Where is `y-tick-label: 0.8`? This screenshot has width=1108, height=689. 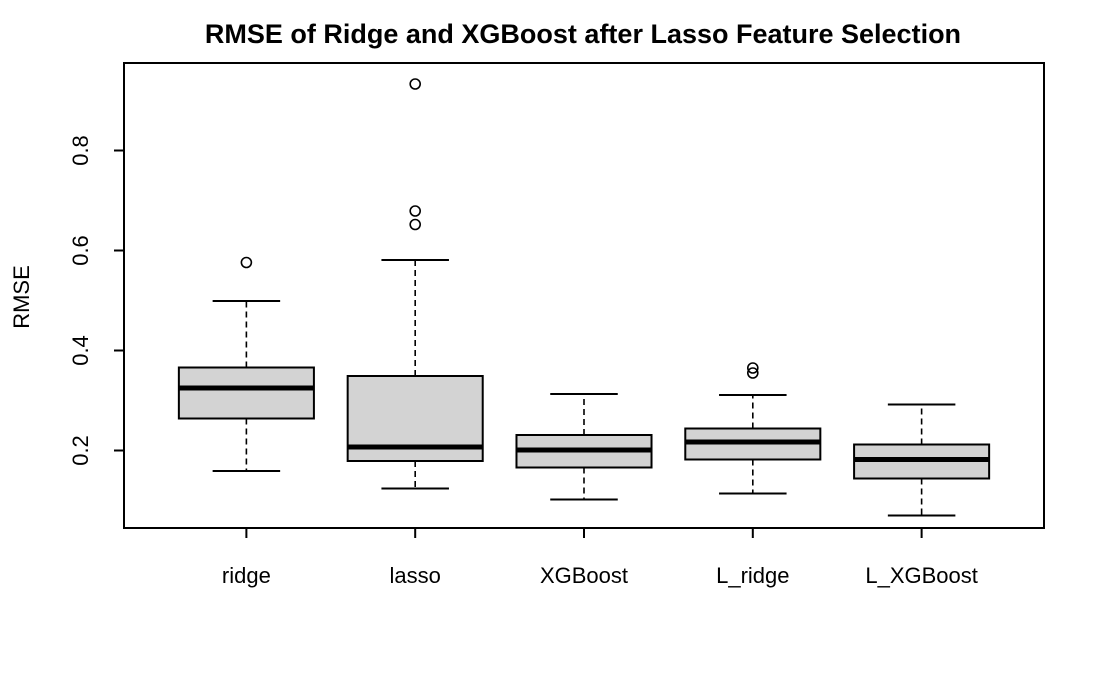
y-tick-label: 0.8 is located at coordinates (80, 150).